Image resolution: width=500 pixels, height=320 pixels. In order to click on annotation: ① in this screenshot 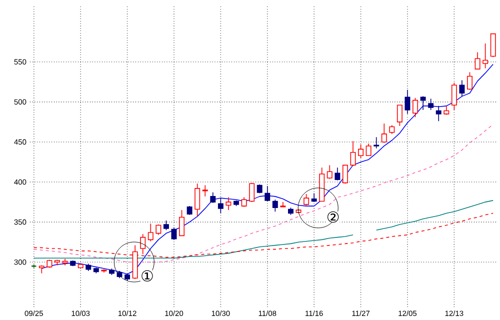, I will do `click(147, 276)`.